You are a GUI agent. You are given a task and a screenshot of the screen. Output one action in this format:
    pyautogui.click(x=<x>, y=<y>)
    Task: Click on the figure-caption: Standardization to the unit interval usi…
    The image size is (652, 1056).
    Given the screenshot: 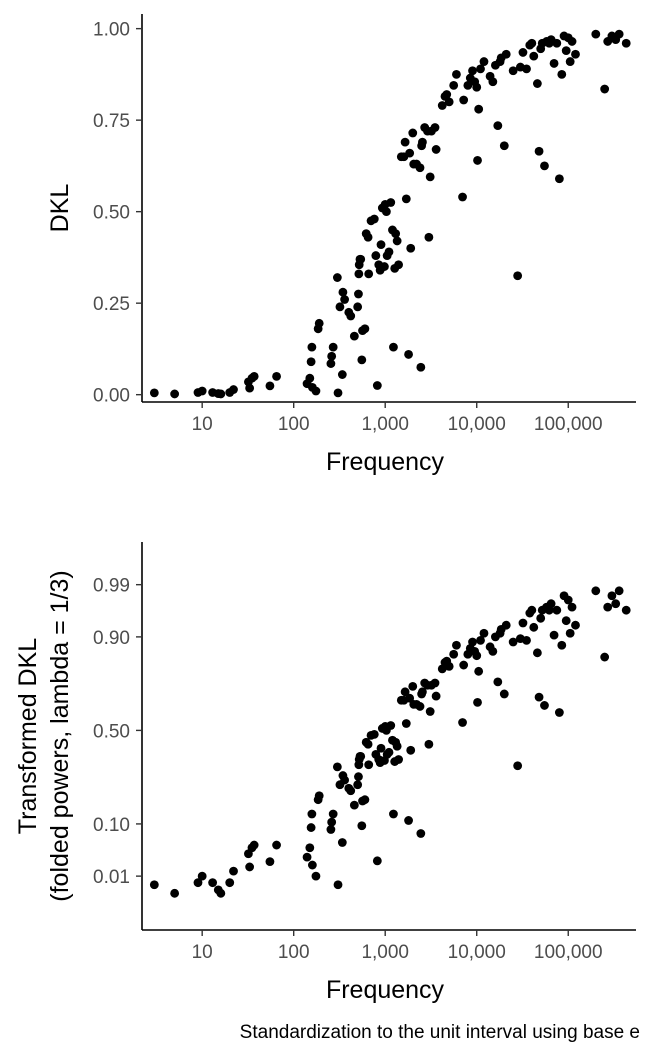 What is the action you would take?
    pyautogui.click(x=440, y=1032)
    